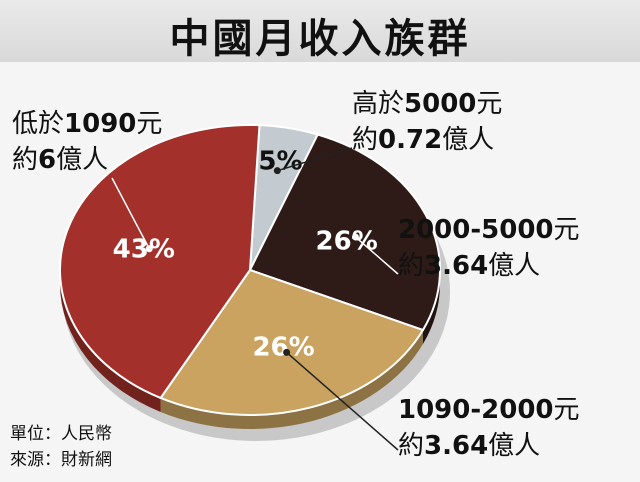 The width and height of the screenshot is (640, 482). What do you see at coordinates (376, 255) in the screenshot?
I see `leader-line-upper_mid` at bounding box center [376, 255].